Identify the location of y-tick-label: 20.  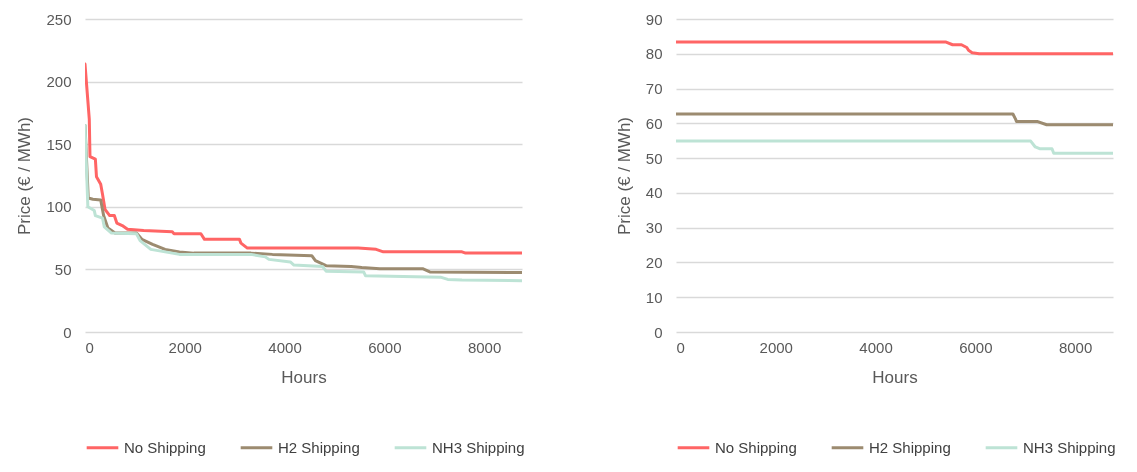
(654, 262).